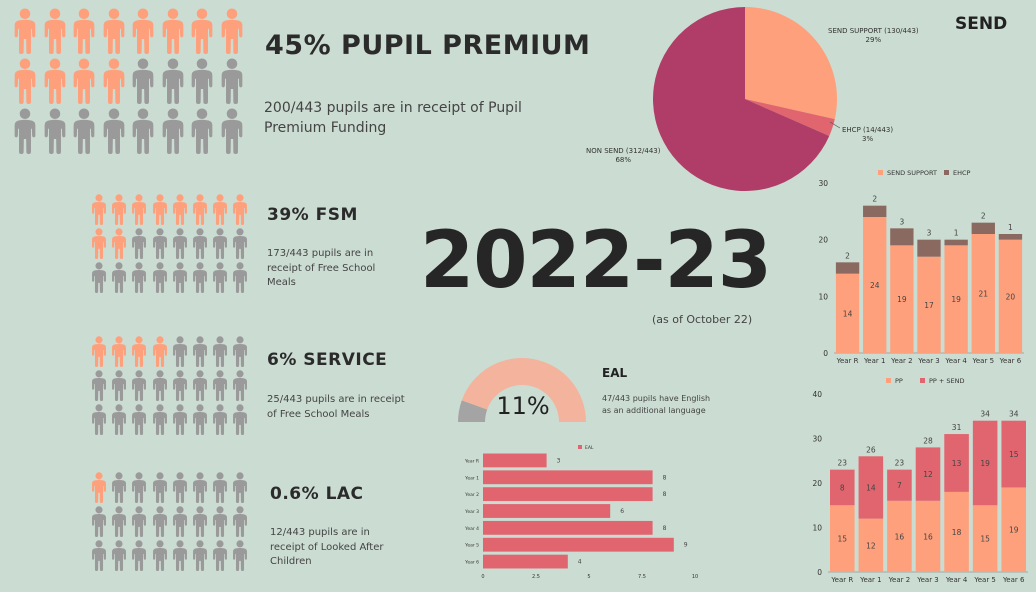 This screenshot has width=1036, height=592. I want to click on fsm-title: 39% FSM, so click(312, 215).